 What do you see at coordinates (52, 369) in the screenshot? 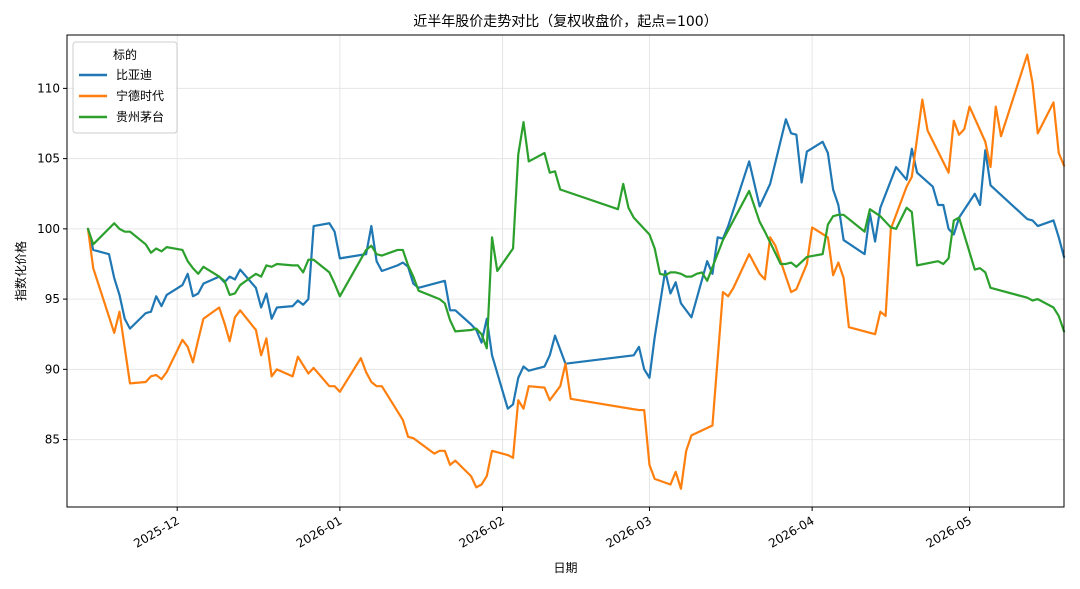
I see `y-tick-label: 90` at bounding box center [52, 369].